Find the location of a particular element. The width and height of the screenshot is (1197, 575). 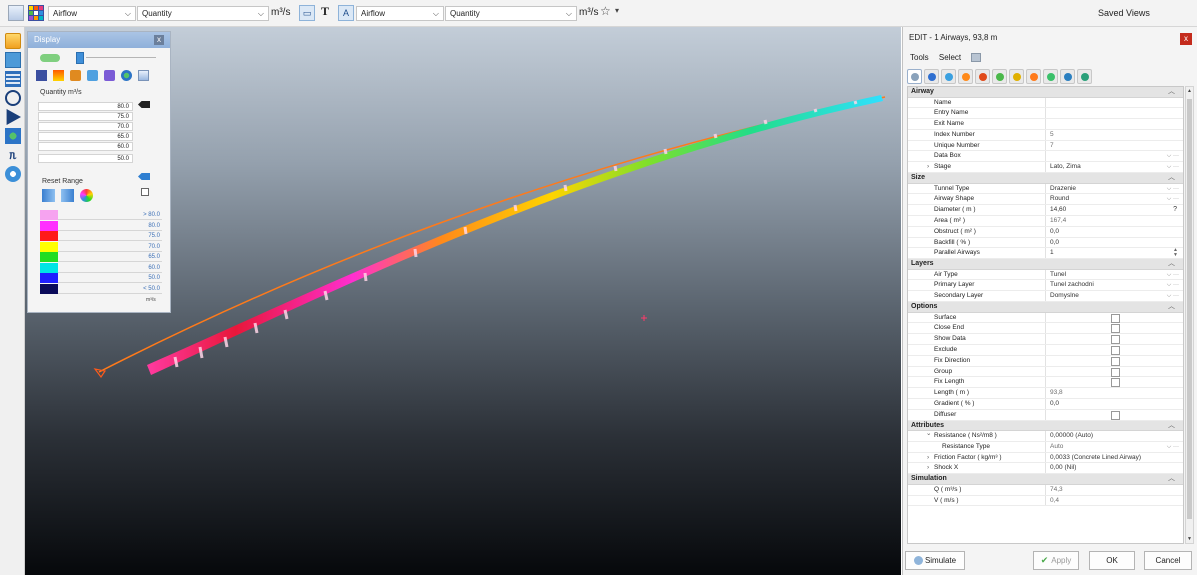

apply-button: ✔ Apply is located at coordinates (1056, 560).